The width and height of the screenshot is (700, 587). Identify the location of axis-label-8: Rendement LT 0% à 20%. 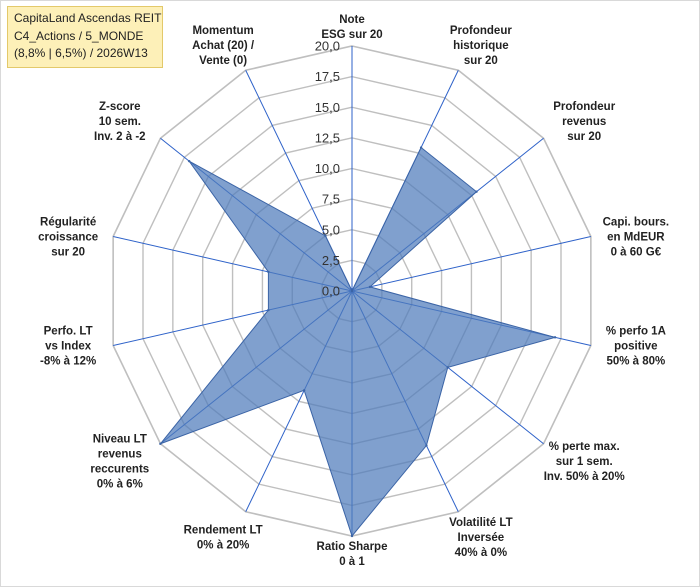
(223, 537).